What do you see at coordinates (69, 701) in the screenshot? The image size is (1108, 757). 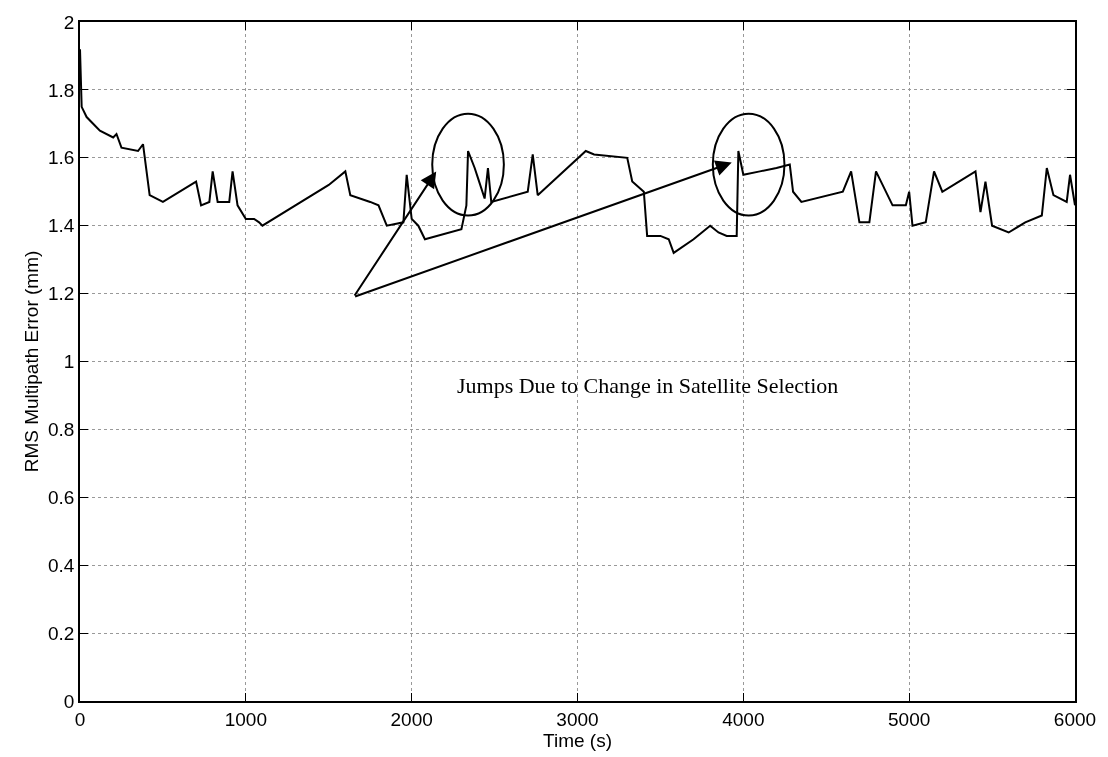 I see `y-tick-label: 0` at bounding box center [69, 701].